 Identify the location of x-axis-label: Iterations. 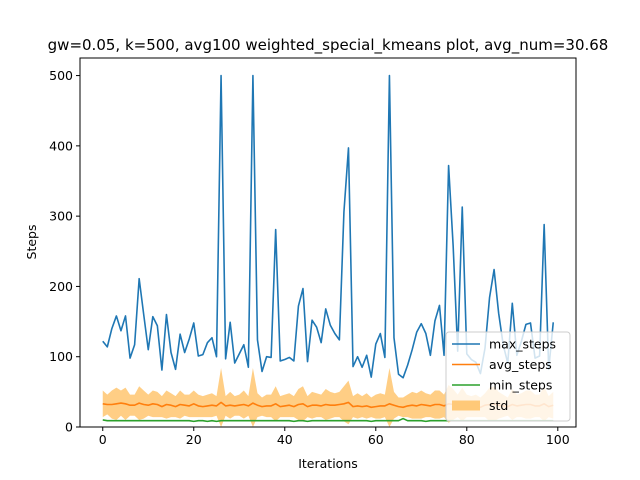
(328, 463).